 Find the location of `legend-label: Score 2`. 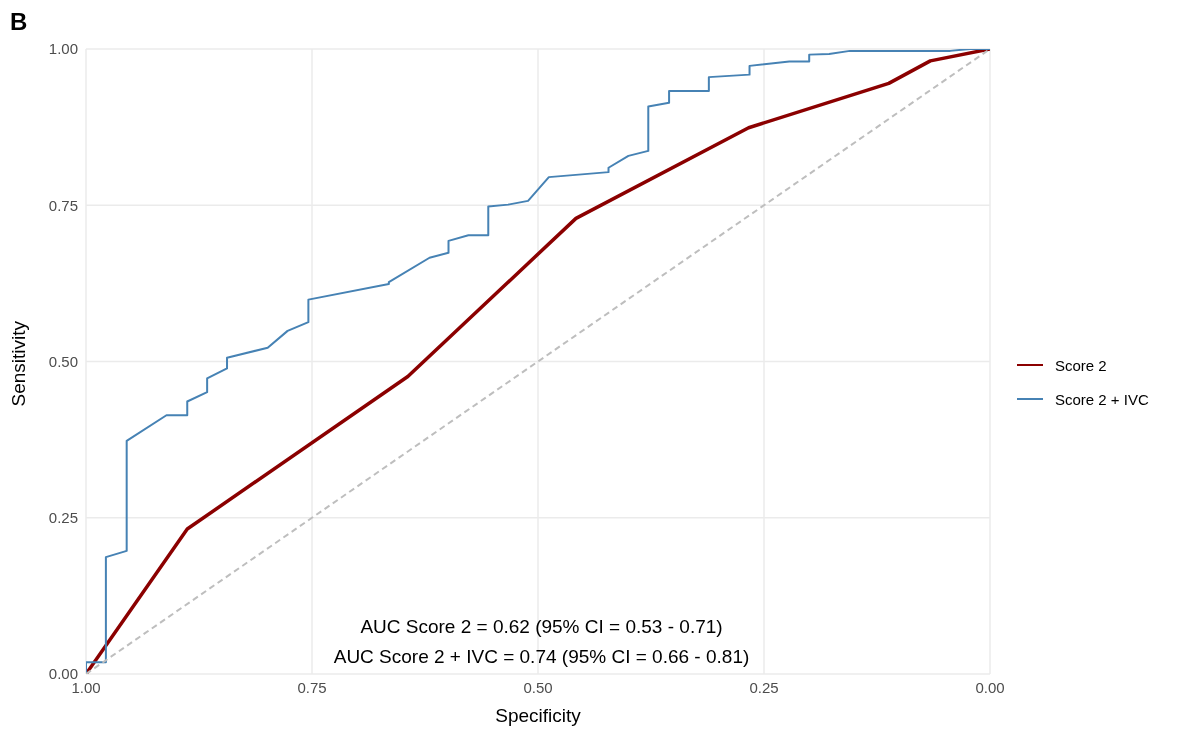

legend-label: Score 2 is located at coordinates (1081, 365).